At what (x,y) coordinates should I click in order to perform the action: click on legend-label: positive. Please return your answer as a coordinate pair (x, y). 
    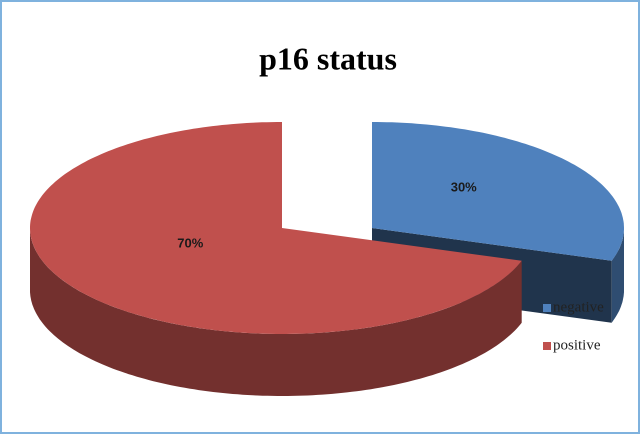
    Looking at the image, I should click on (577, 345).